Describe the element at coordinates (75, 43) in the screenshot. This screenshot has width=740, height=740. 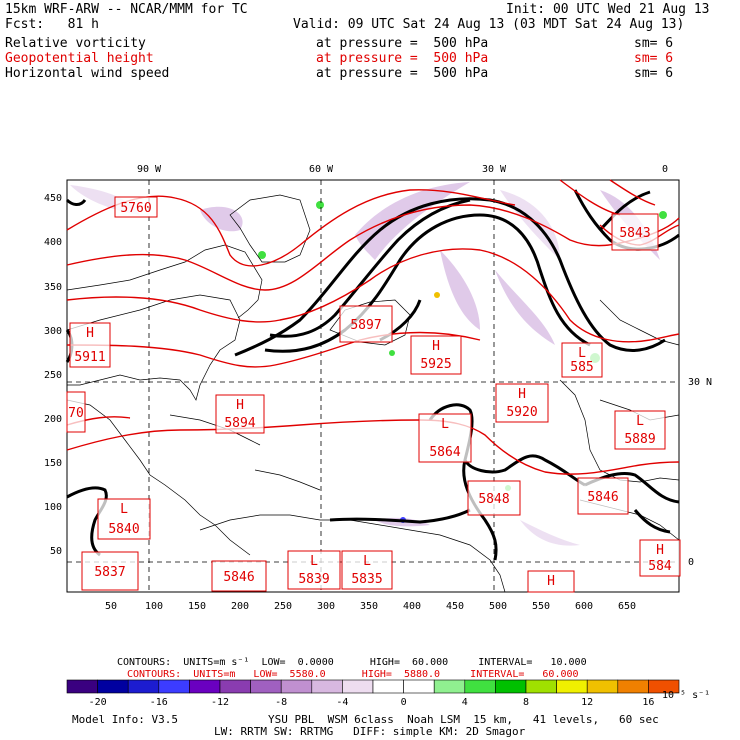
I see `field-name-vorticity: Relative vorticity` at that location.